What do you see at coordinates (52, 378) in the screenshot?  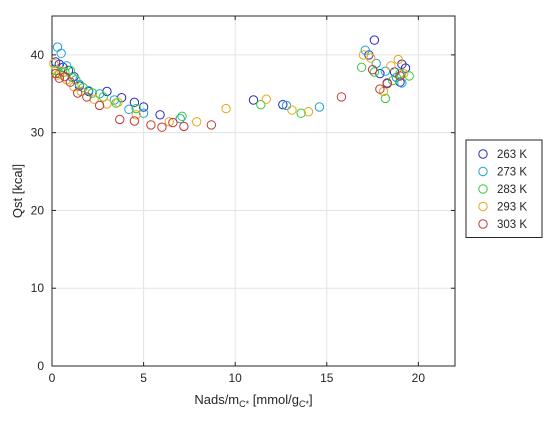 I see `x-tick-label: 0` at bounding box center [52, 378].